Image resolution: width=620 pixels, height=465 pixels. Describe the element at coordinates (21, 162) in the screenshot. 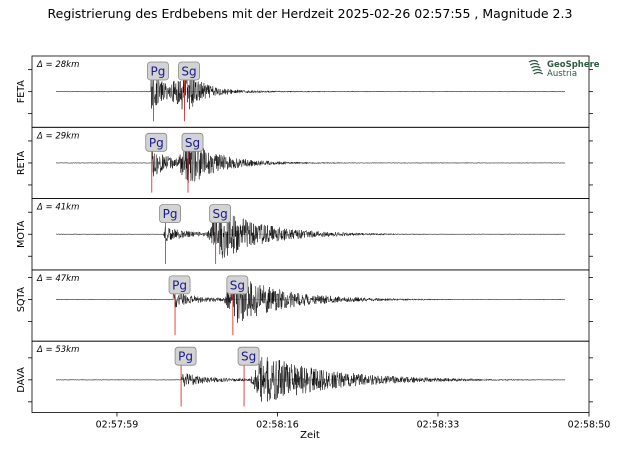

I see `station-label: RETA` at that location.